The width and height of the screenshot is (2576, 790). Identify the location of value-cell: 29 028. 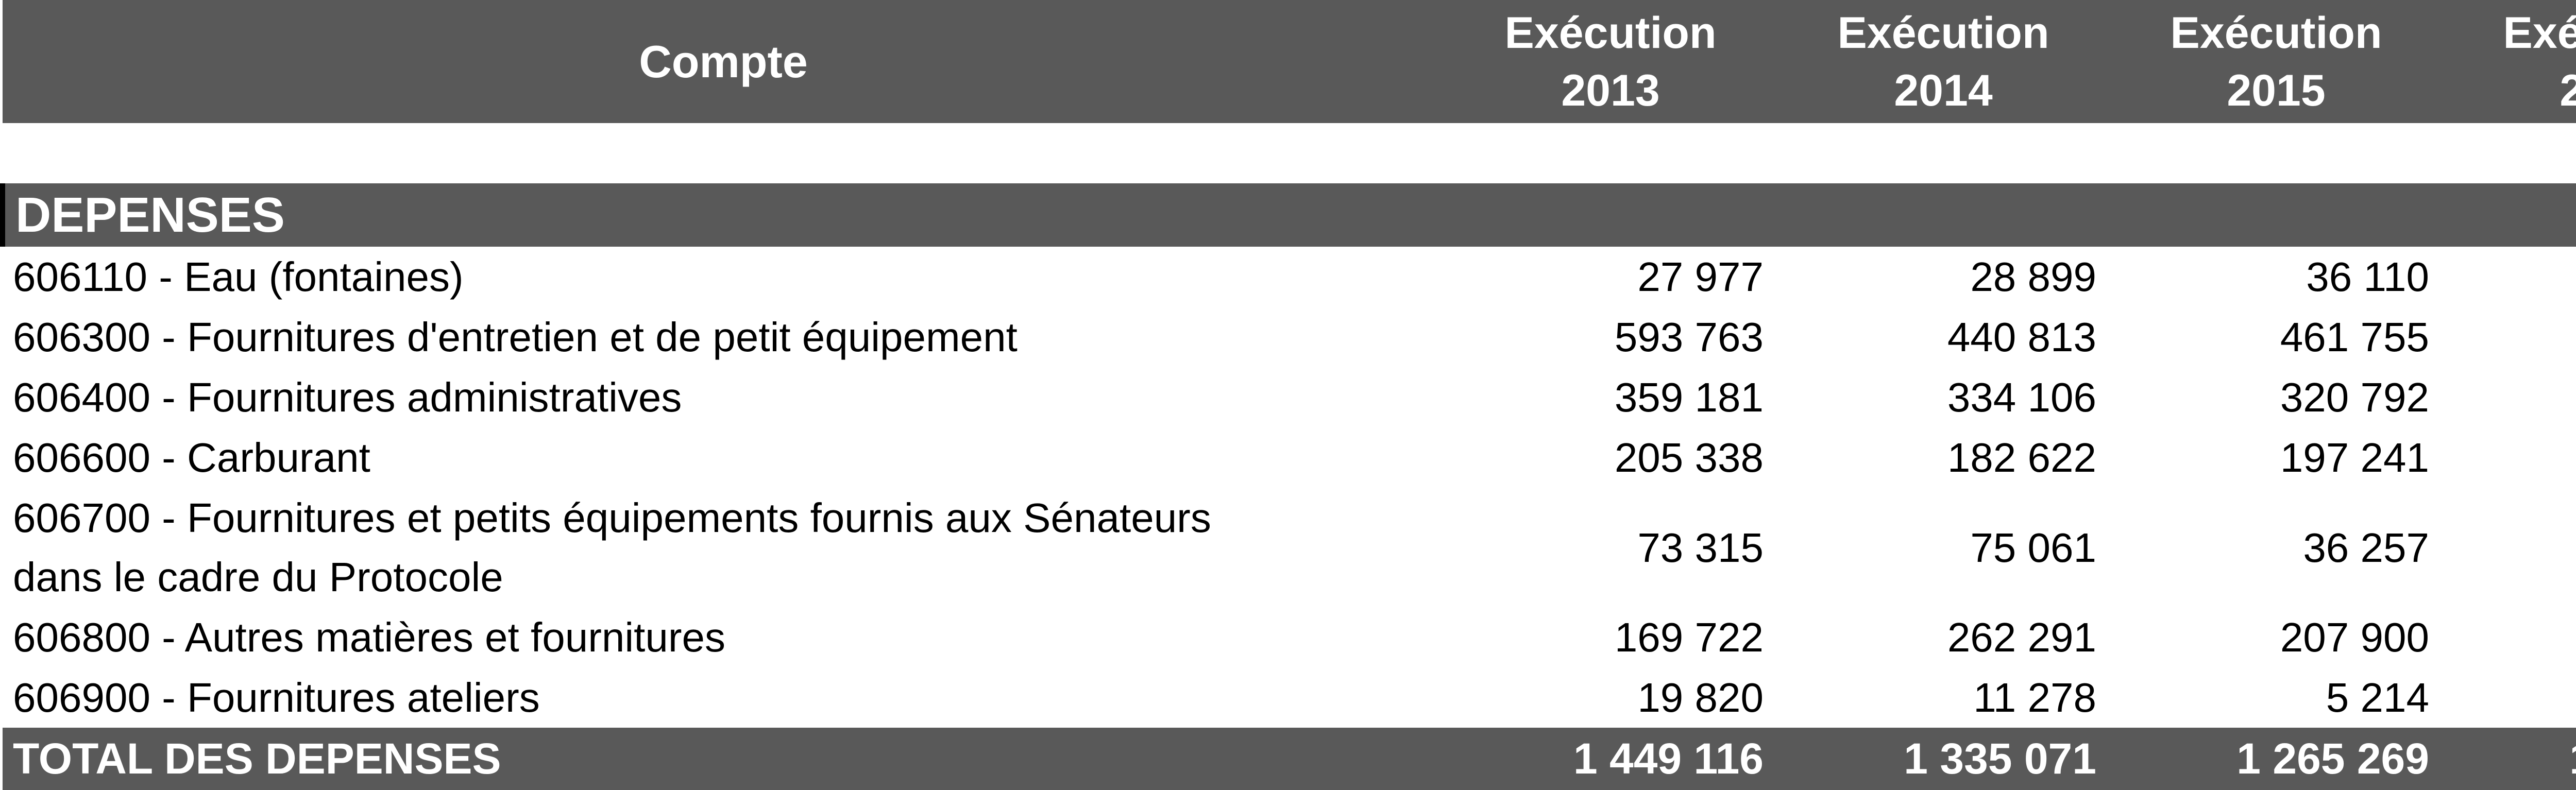
(2509, 277).